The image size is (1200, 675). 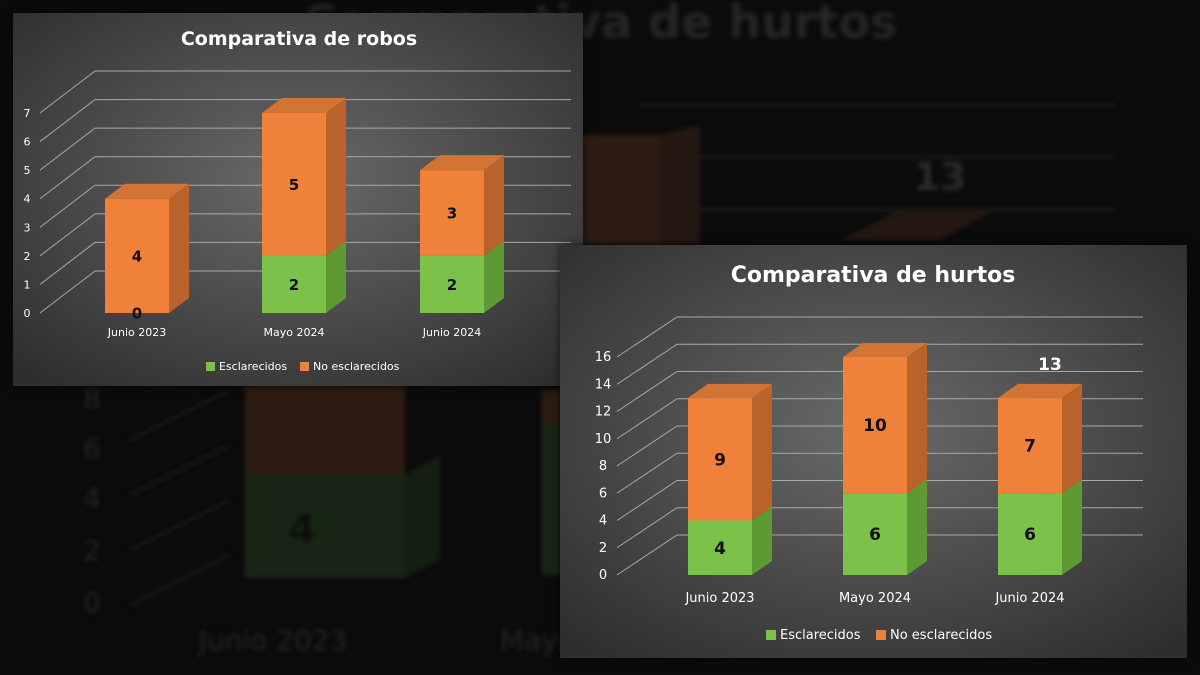 What do you see at coordinates (27, 113) in the screenshot?
I see `y-tick-label: 7` at bounding box center [27, 113].